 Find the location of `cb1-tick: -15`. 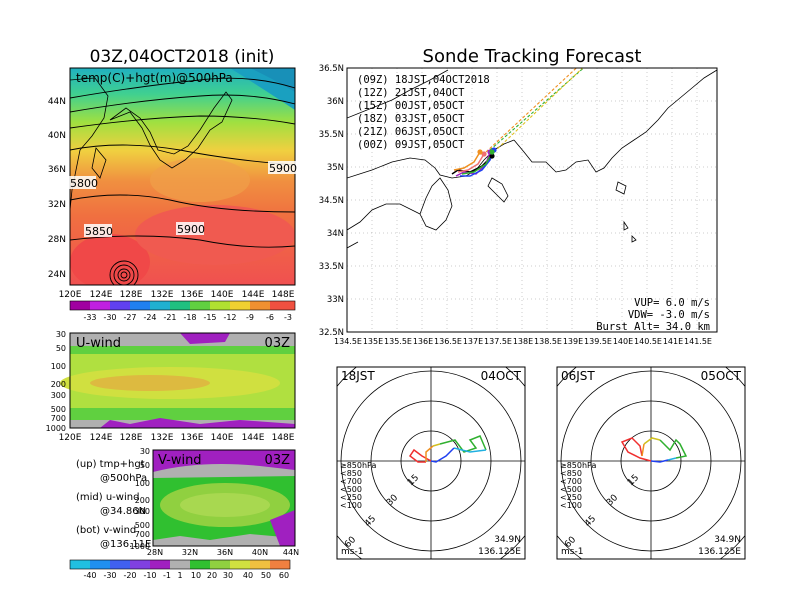

cb1-tick: -15 is located at coordinates (209, 317).